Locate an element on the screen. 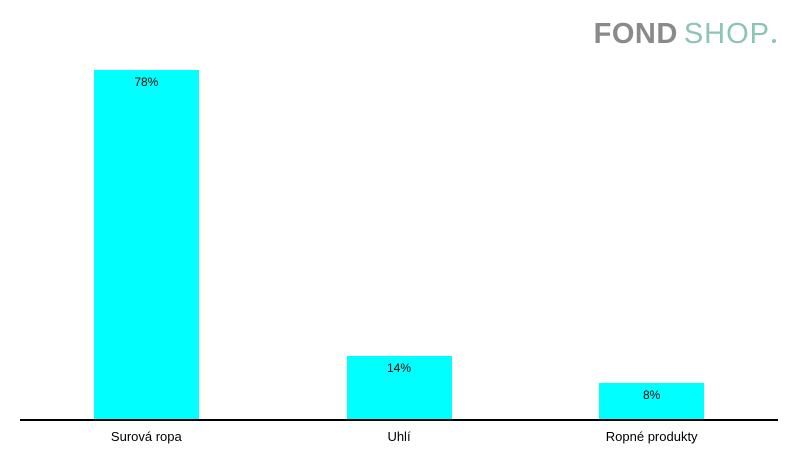 Image resolution: width=796 pixels, height=464 pixels. bar-value-label: 14% is located at coordinates (399, 368).